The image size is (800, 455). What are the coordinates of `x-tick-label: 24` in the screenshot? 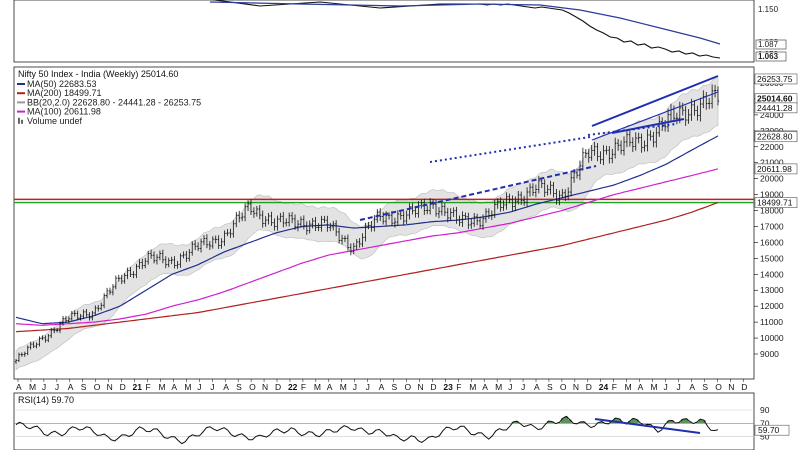 It's located at (604, 387).